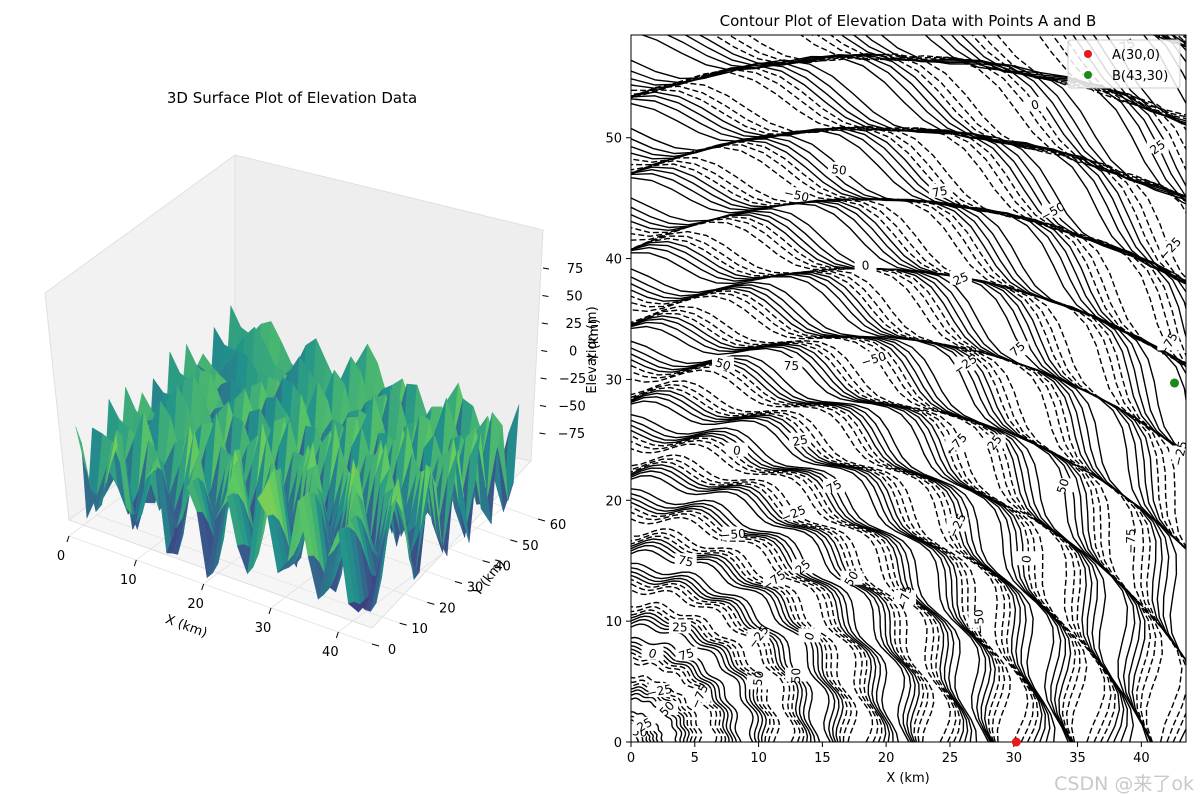  What do you see at coordinates (297, 459) in the screenshot?
I see `surface-mesh` at bounding box center [297, 459].